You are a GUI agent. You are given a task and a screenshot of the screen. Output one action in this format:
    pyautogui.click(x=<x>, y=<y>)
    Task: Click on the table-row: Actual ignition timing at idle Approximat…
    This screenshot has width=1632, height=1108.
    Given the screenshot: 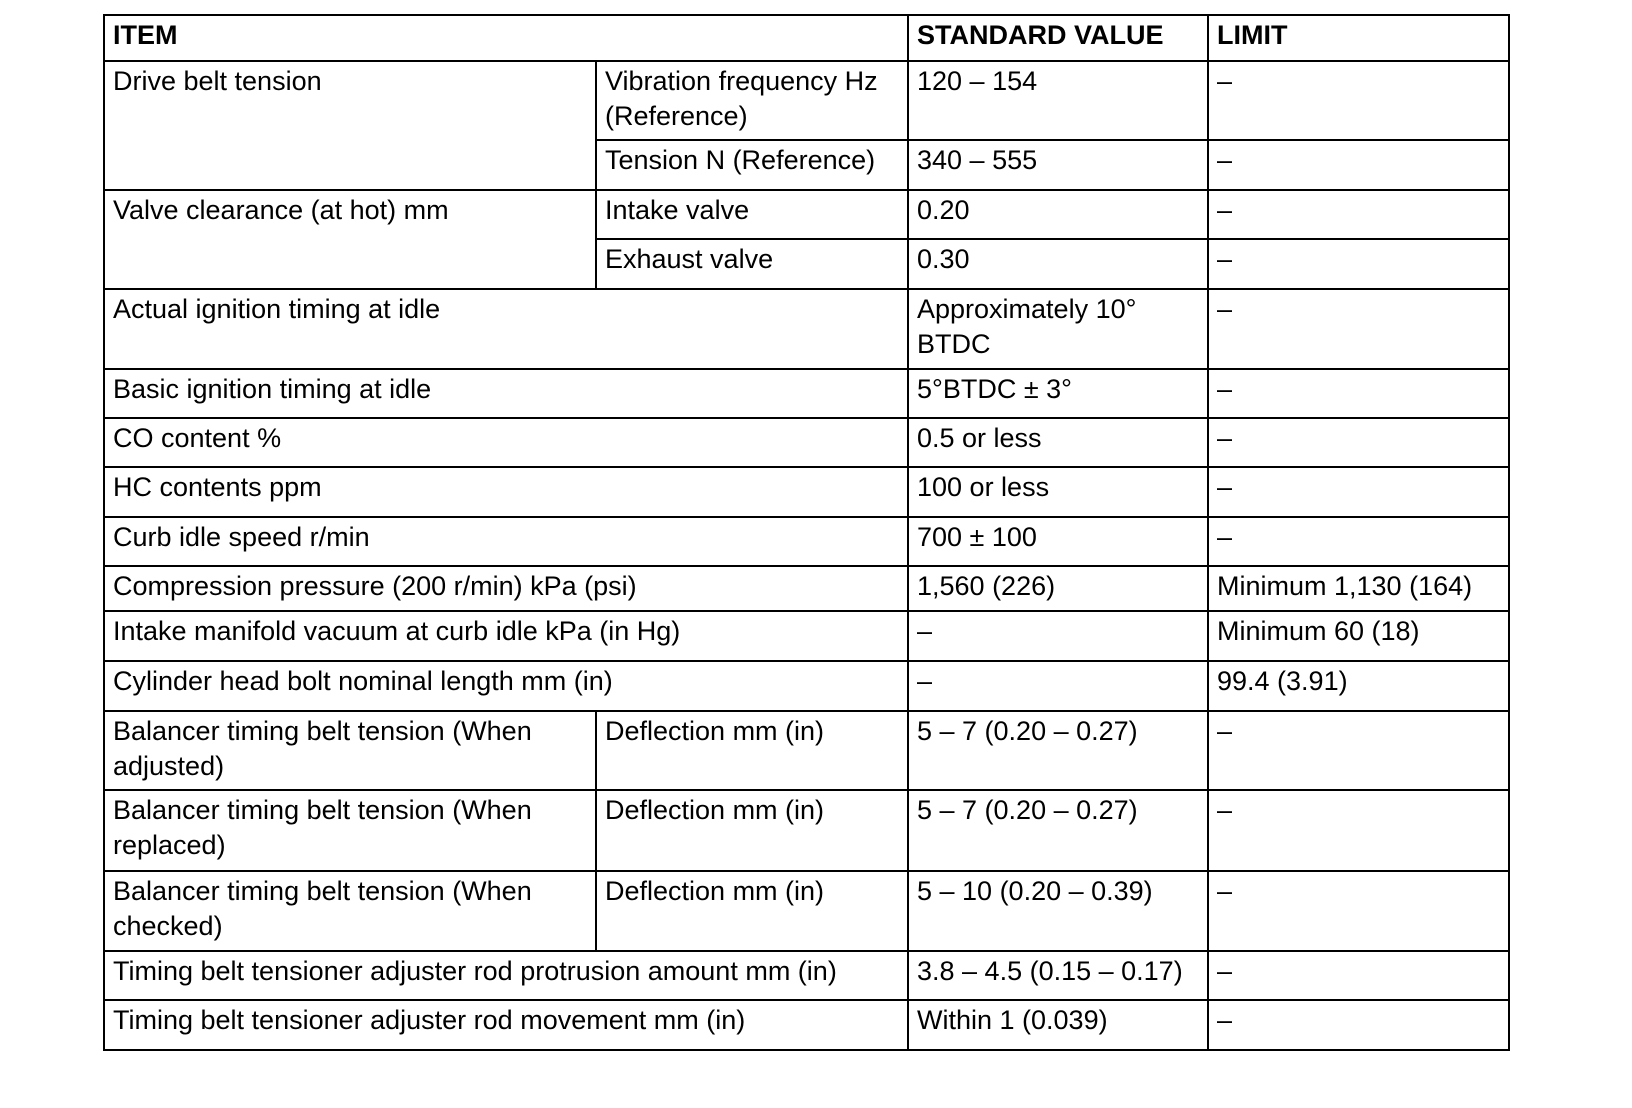 What is the action you would take?
    pyautogui.click(x=806, y=329)
    